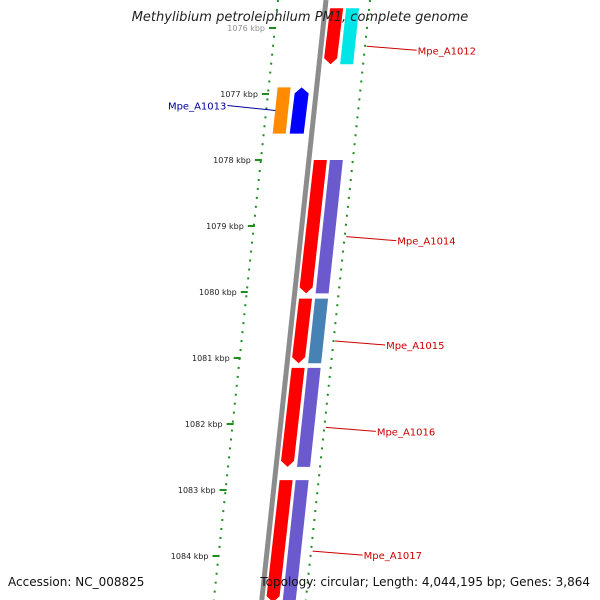 Image resolution: width=600 pixels, height=600 pixels. What do you see at coordinates (76, 582) in the screenshot?
I see `accession-text: Accession: NC_008825` at bounding box center [76, 582].